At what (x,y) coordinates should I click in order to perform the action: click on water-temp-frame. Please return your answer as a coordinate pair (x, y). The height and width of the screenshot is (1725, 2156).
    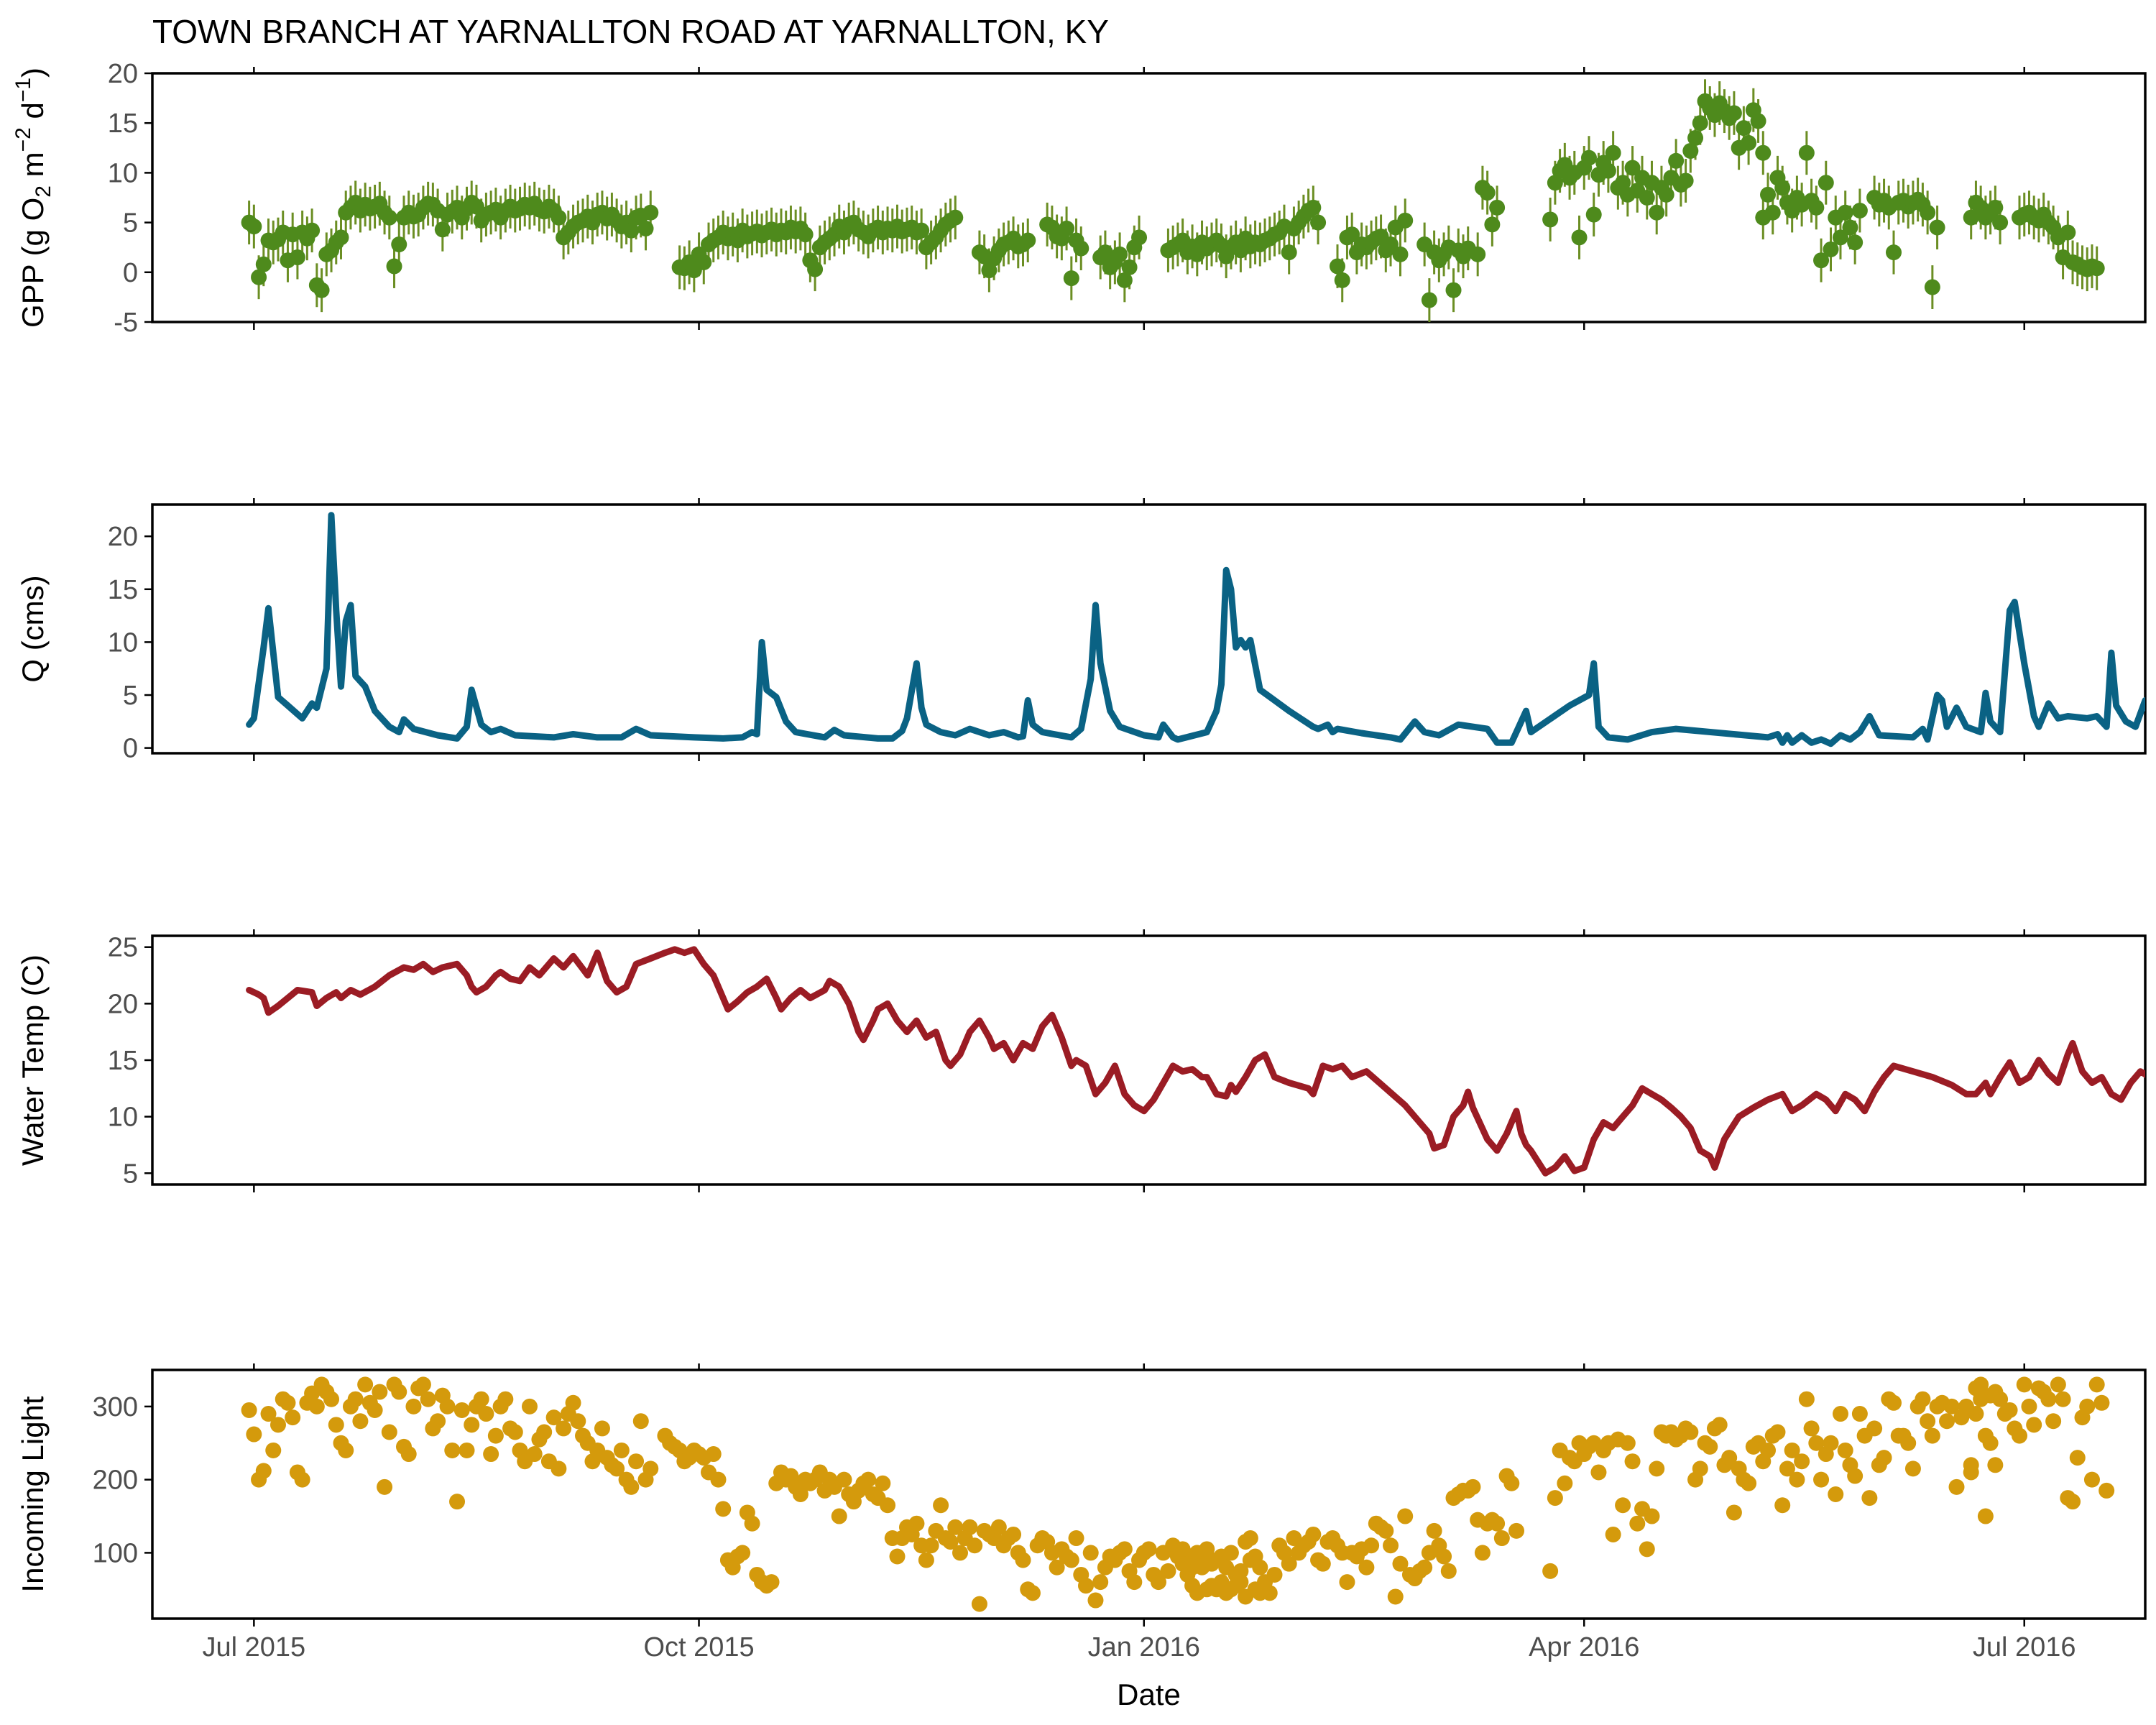
    Looking at the image, I should click on (1149, 1060).